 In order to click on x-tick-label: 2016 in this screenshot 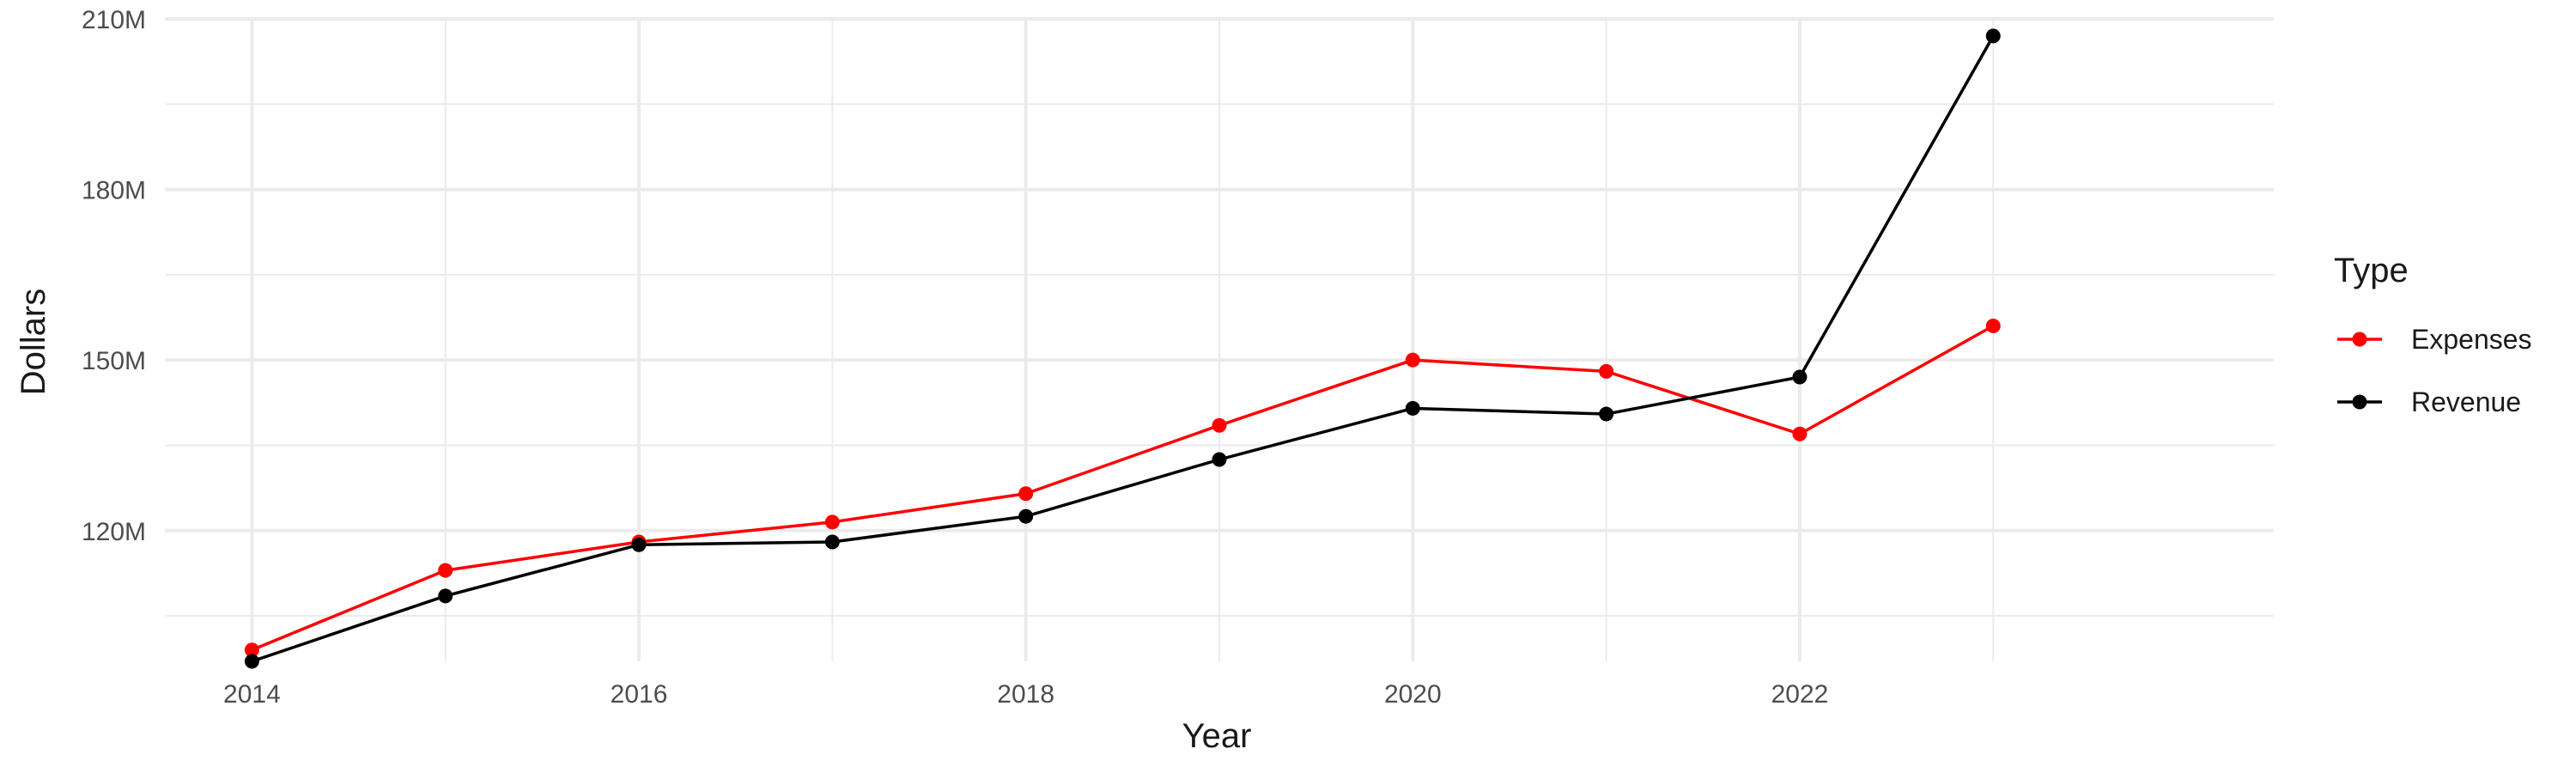, I will do `click(640, 694)`.